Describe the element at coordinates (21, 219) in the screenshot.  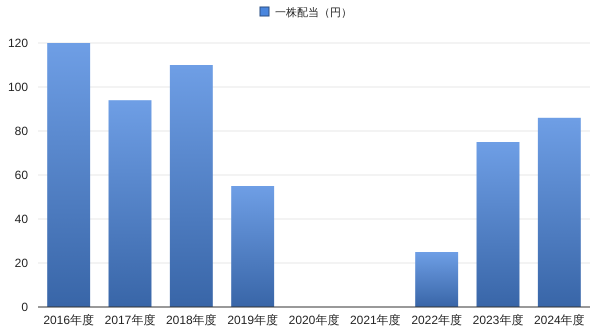
I see `y-tick-label: 40` at that location.